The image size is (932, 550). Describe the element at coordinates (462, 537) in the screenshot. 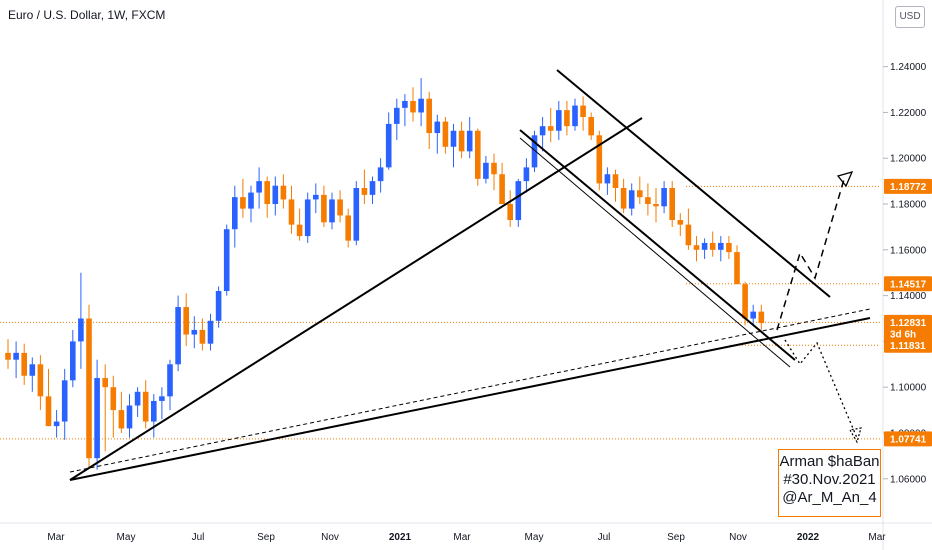

I see `time-tick-label: Mar` at that location.